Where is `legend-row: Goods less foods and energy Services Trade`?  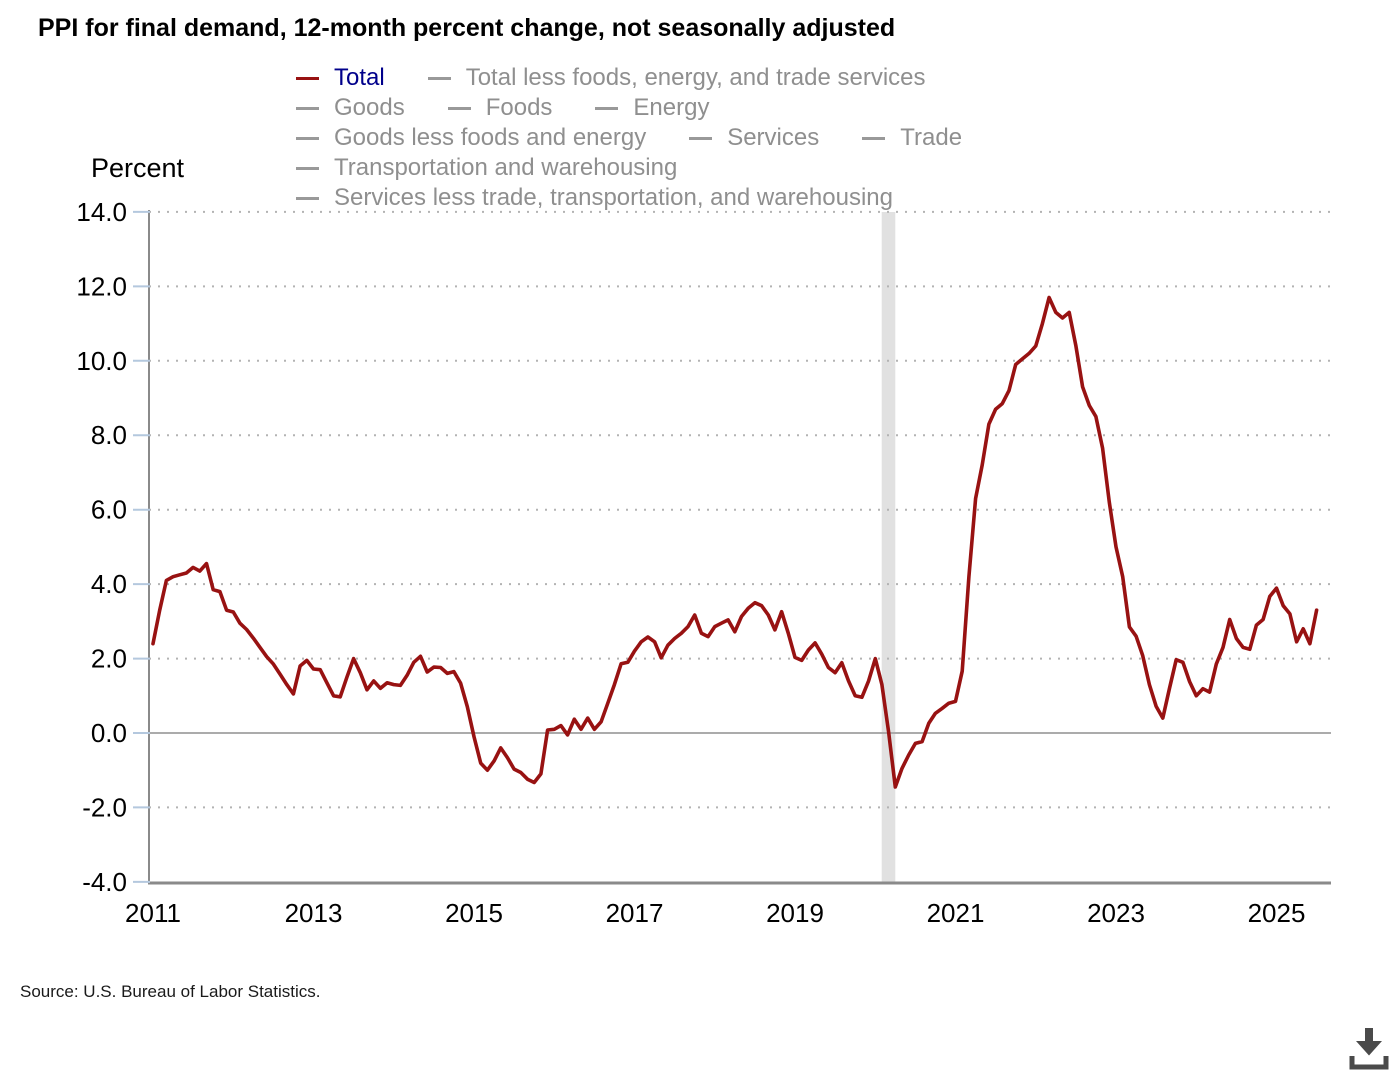 legend-row: Goods less foods and energy Services Trade is located at coordinates (629, 138).